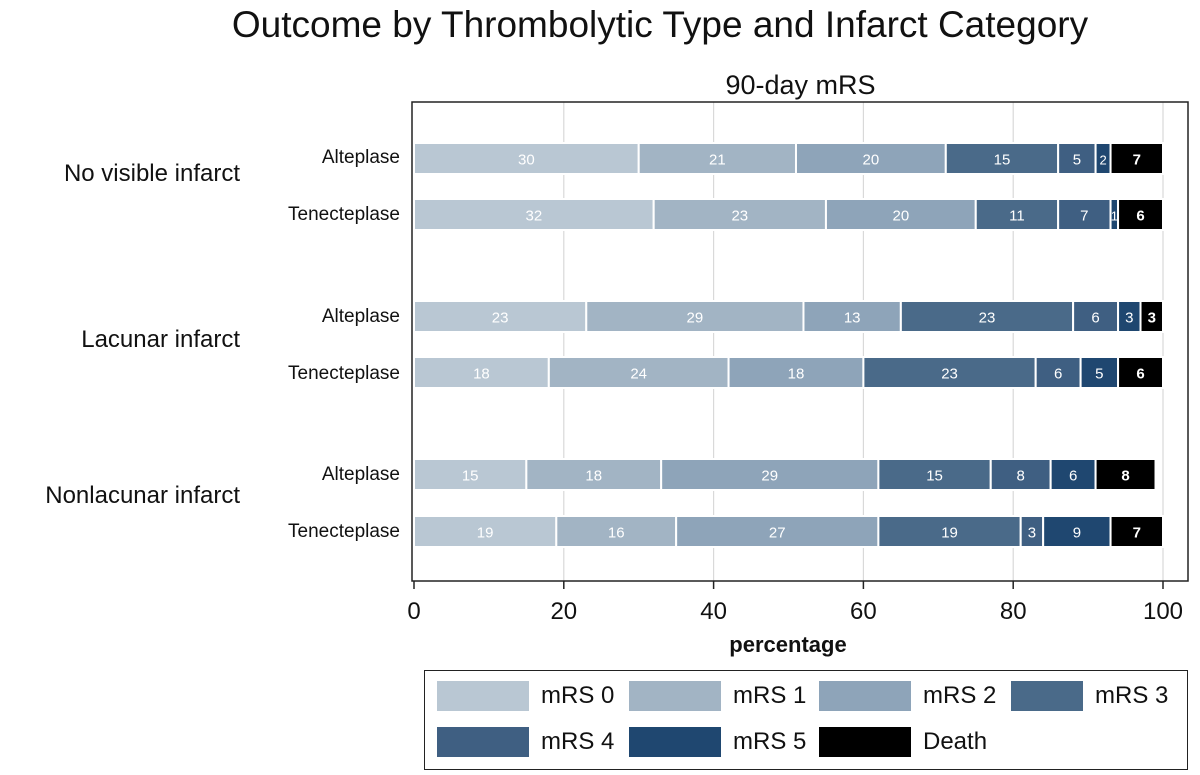  What do you see at coordinates (955, 741) in the screenshot?
I see `legend-label-death: Death` at bounding box center [955, 741].